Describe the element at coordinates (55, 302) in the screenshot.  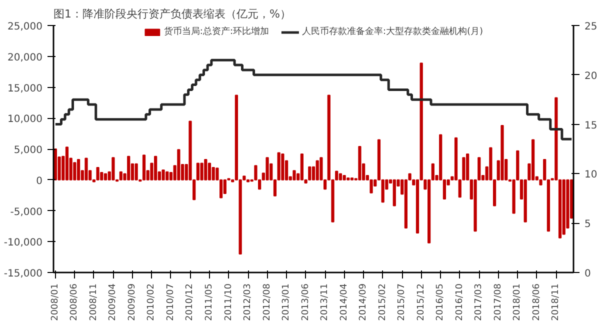
I see `x-tick-label: 2008/01` at that location.